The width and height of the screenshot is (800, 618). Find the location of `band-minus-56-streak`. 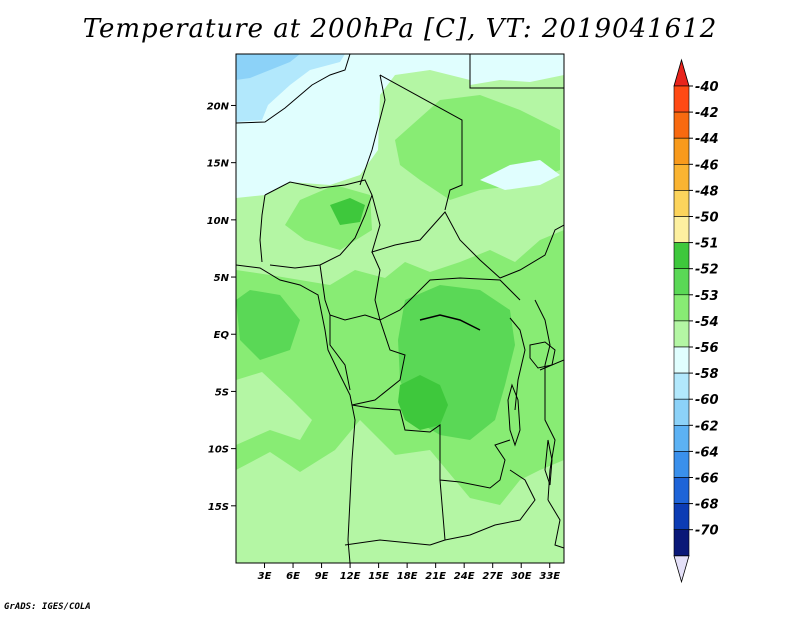

band-minus-56-streak is located at coordinates (520, 175).